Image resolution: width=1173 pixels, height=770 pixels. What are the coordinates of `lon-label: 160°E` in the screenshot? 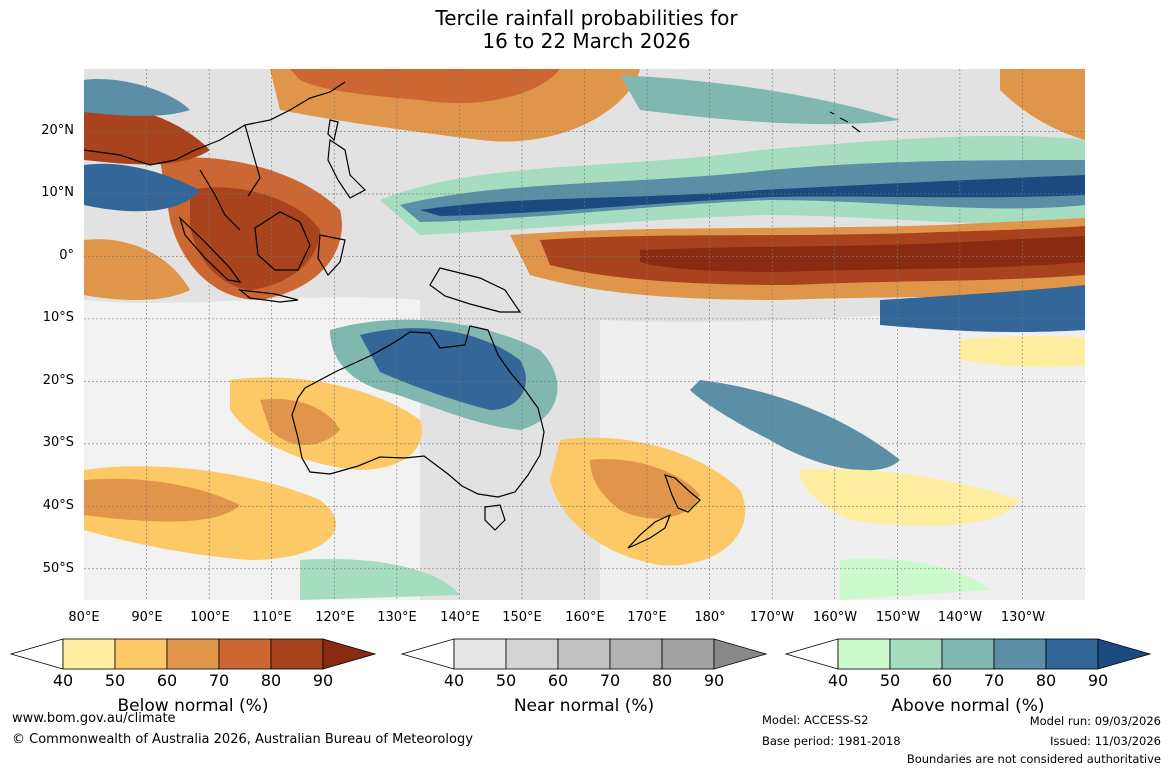 It's located at (585, 617).